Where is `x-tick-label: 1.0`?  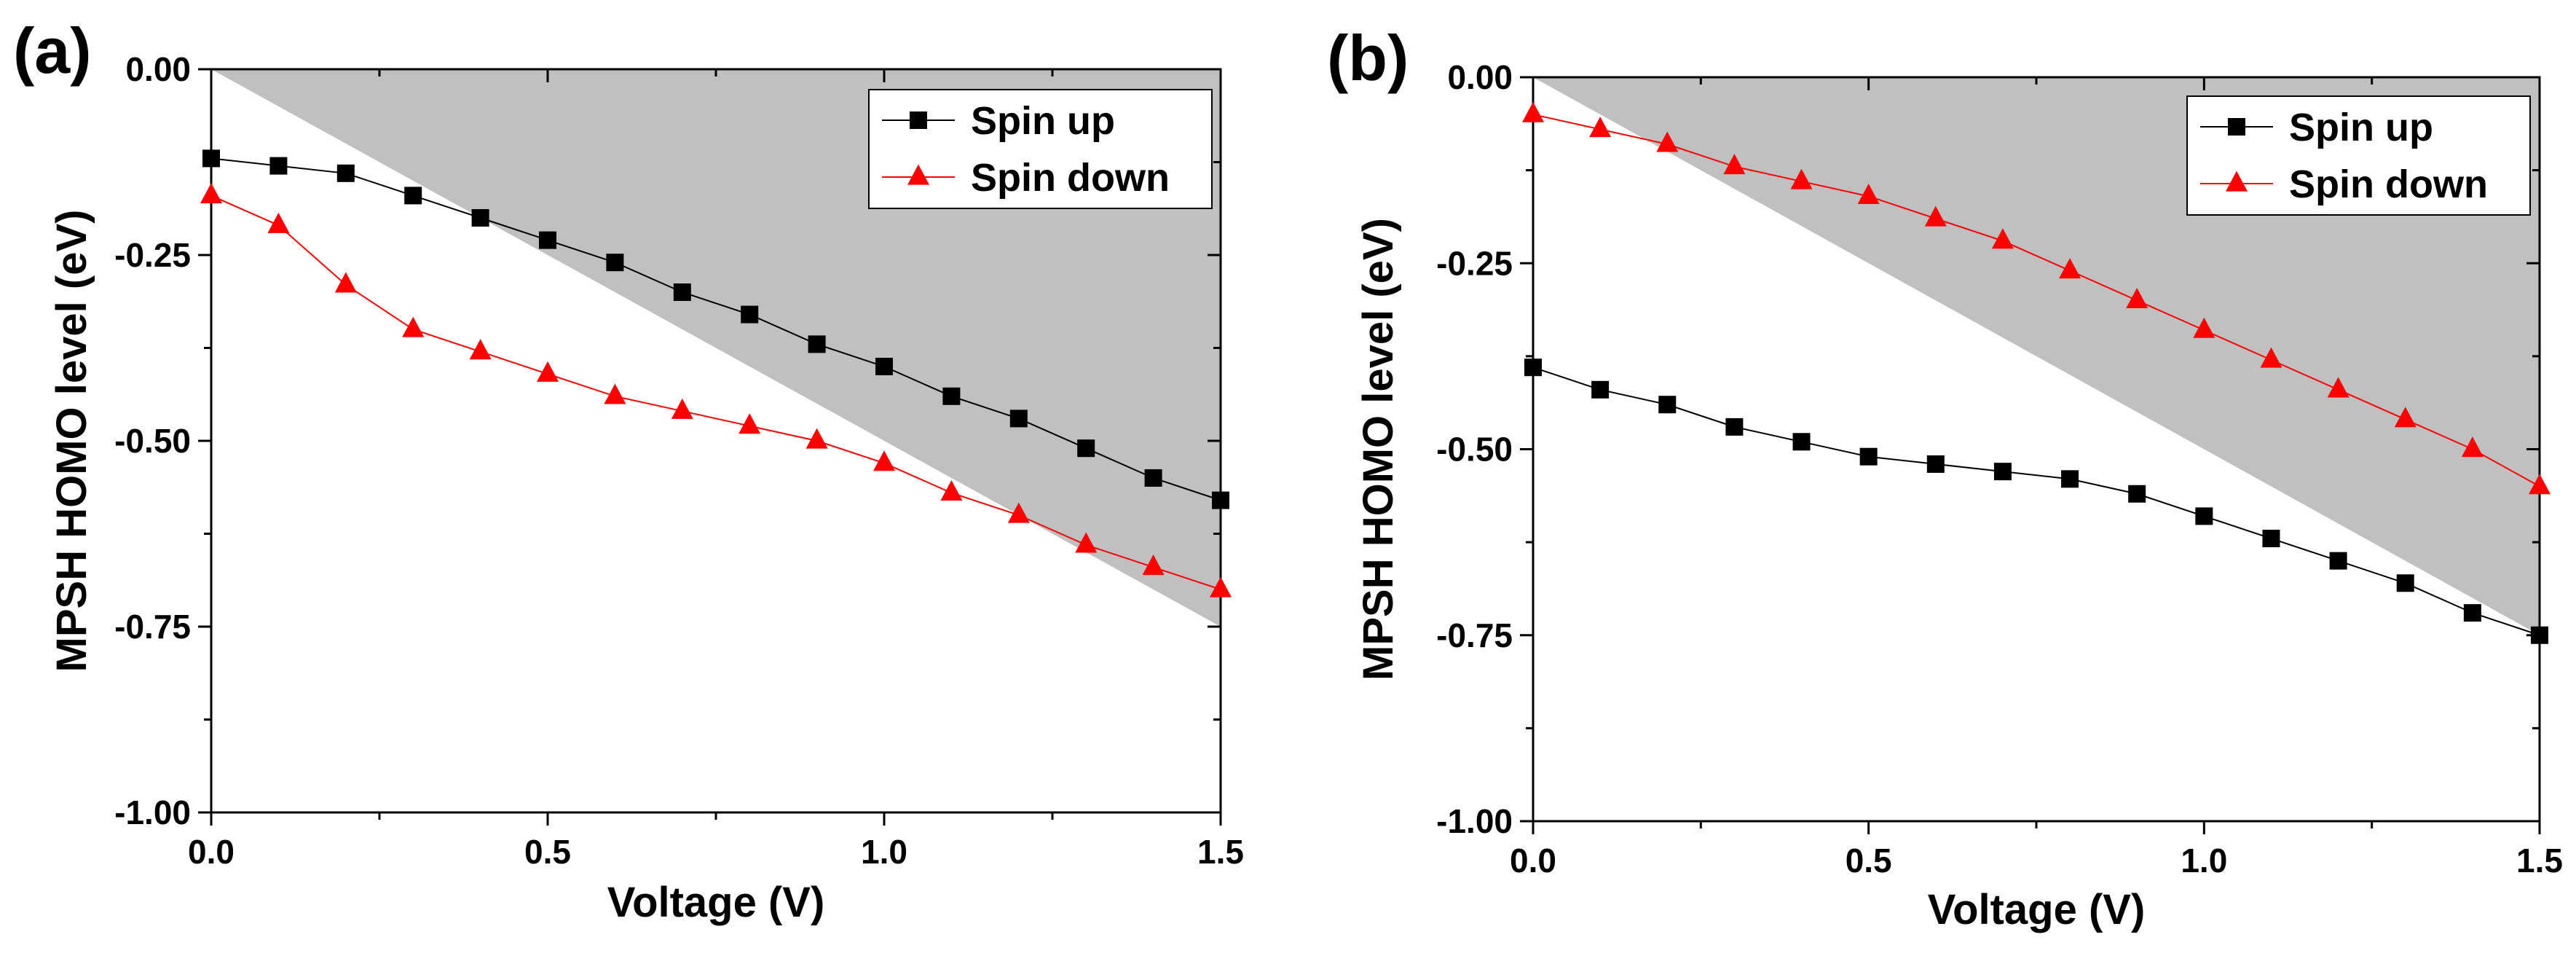
x-tick-label: 1.0 is located at coordinates (884, 852).